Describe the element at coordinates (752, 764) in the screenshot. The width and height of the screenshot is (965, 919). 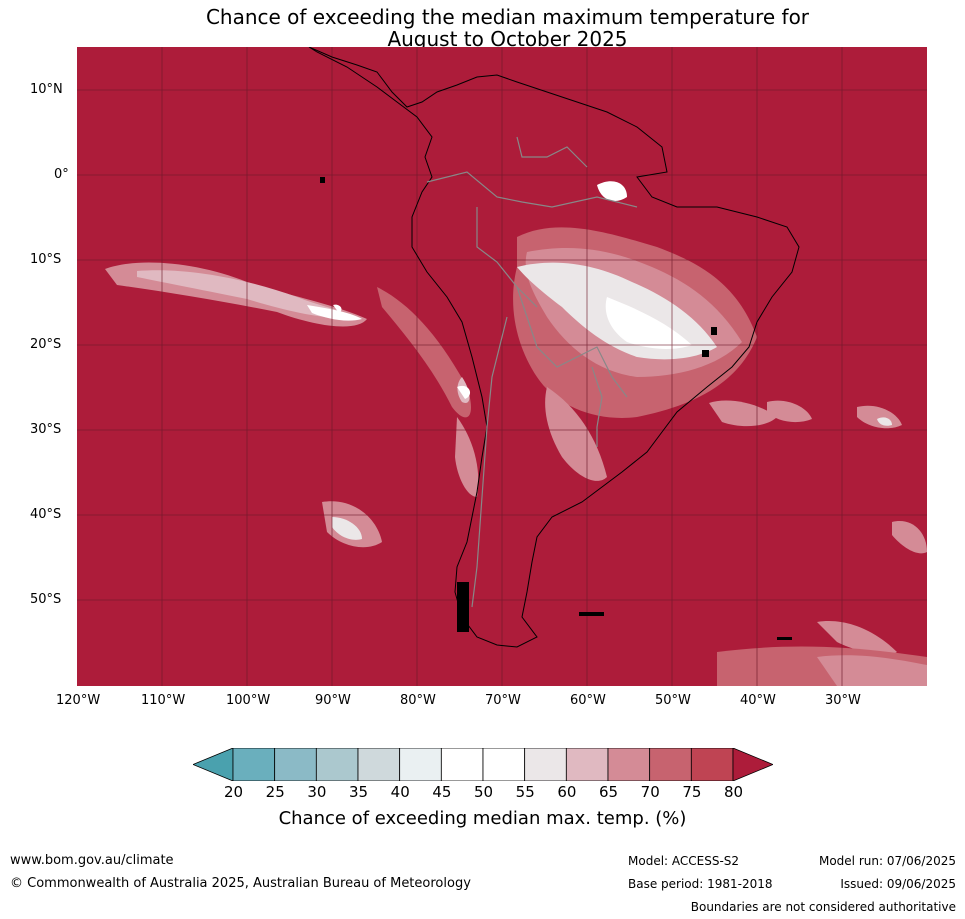
I see `colorbar-max-arrow` at that location.